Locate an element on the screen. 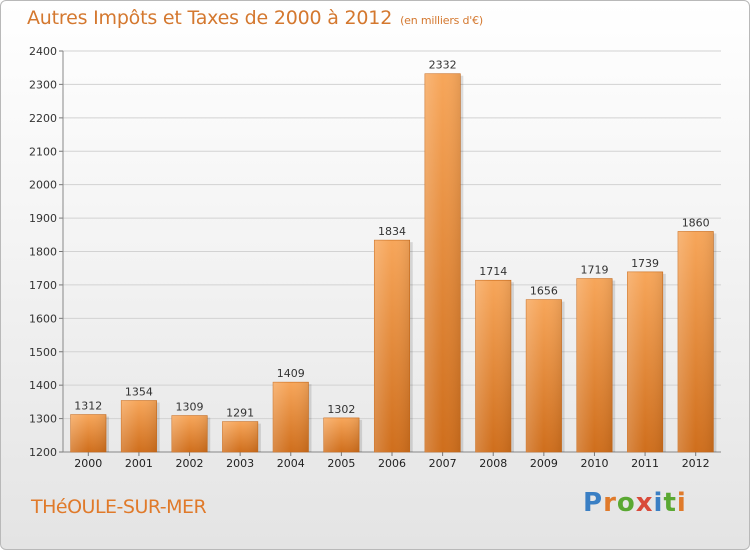 This screenshot has height=550, width=750. x-tick-label: 2001 is located at coordinates (139, 463).